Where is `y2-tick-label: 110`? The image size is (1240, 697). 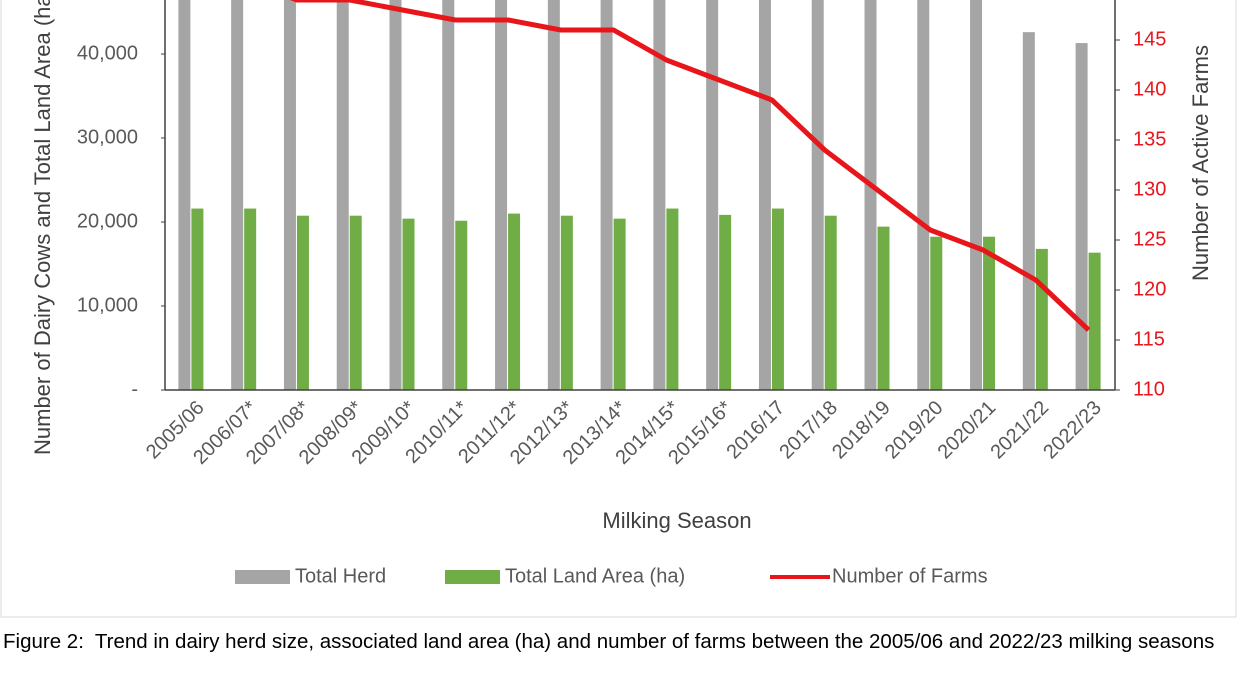 y2-tick-label: 110 is located at coordinates (1149, 389).